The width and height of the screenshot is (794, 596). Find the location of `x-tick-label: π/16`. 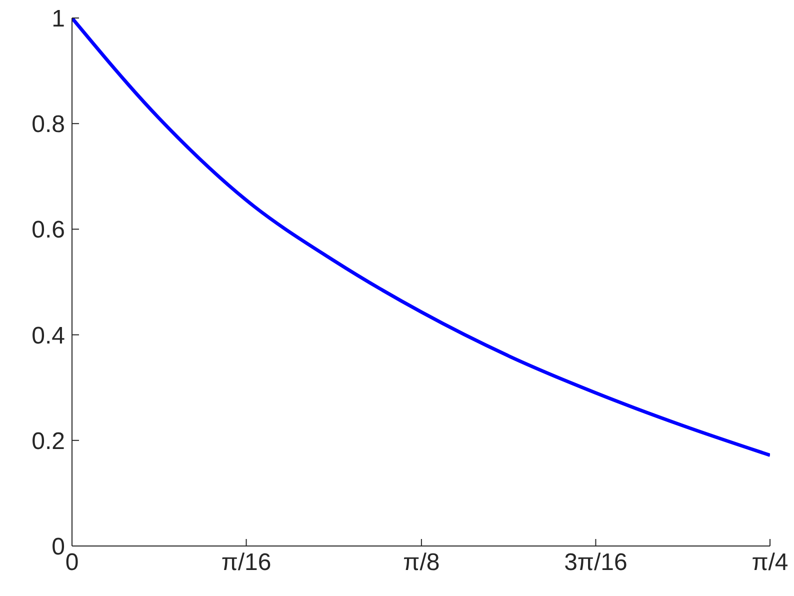

x-tick-label: π/16 is located at coordinates (246, 562).